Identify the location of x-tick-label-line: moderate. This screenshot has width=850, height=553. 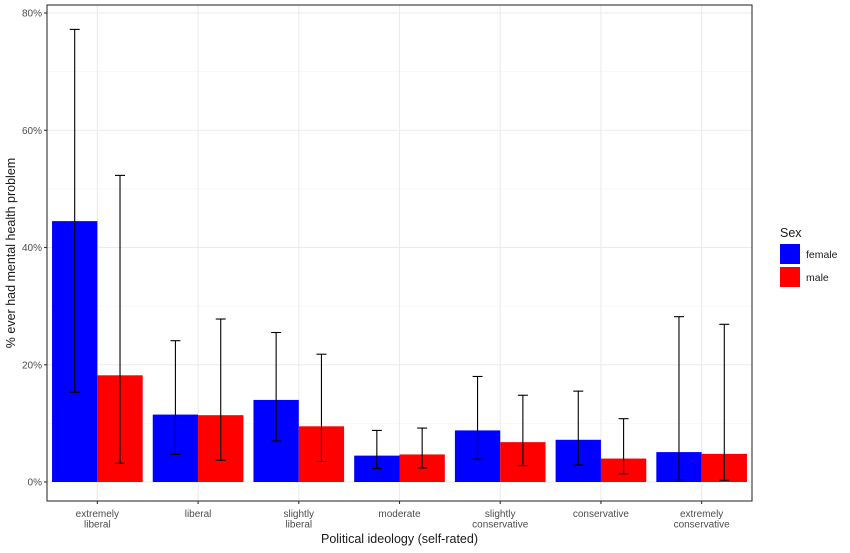
(399, 514).